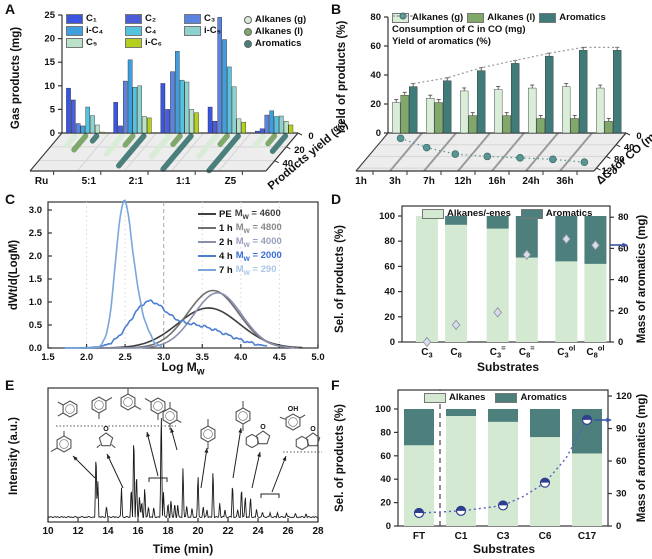 The width and height of the screenshot is (652, 559). Describe the element at coordinates (387, 216) in the screenshot. I see `svg-text: 100` at that location.